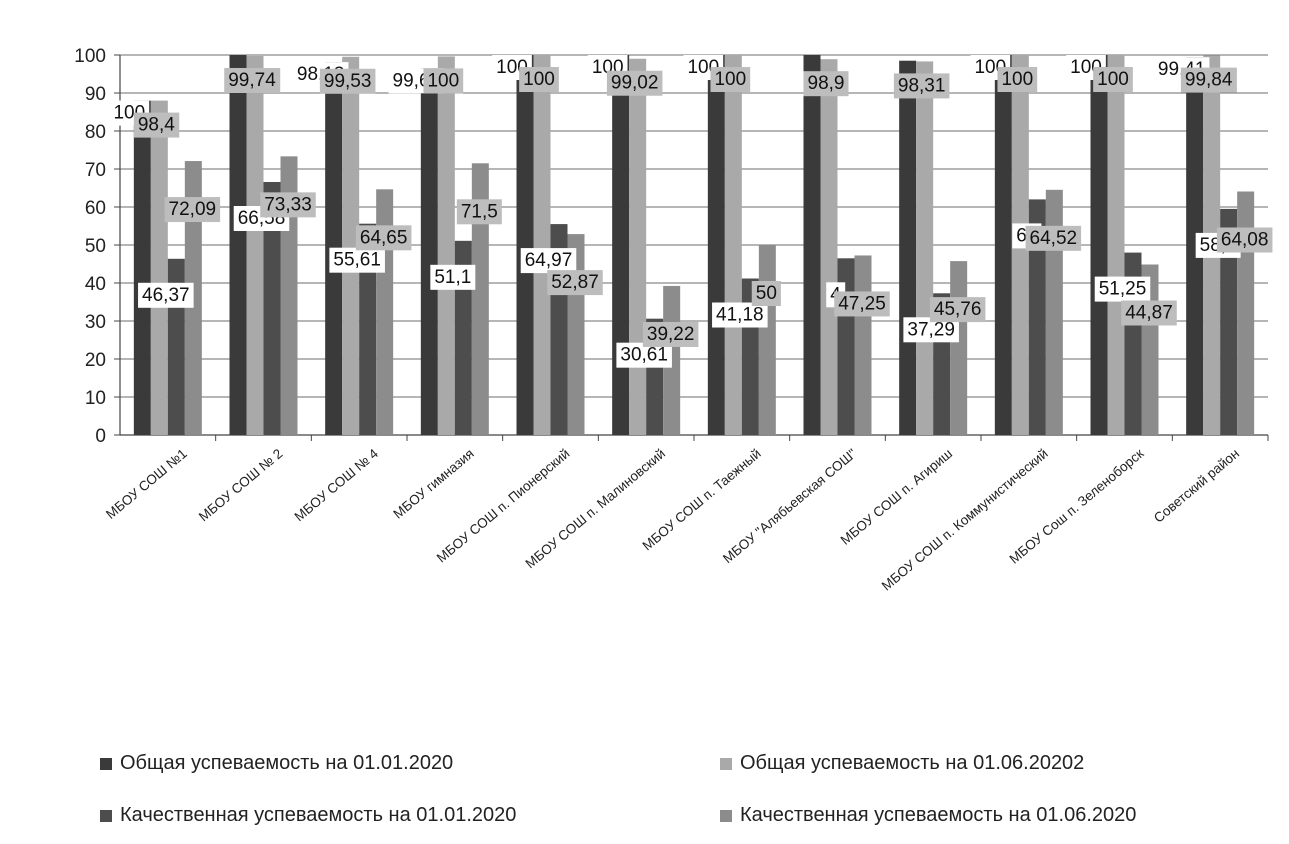  I want to click on x-tick-label: Советский район, so click(1196, 486).